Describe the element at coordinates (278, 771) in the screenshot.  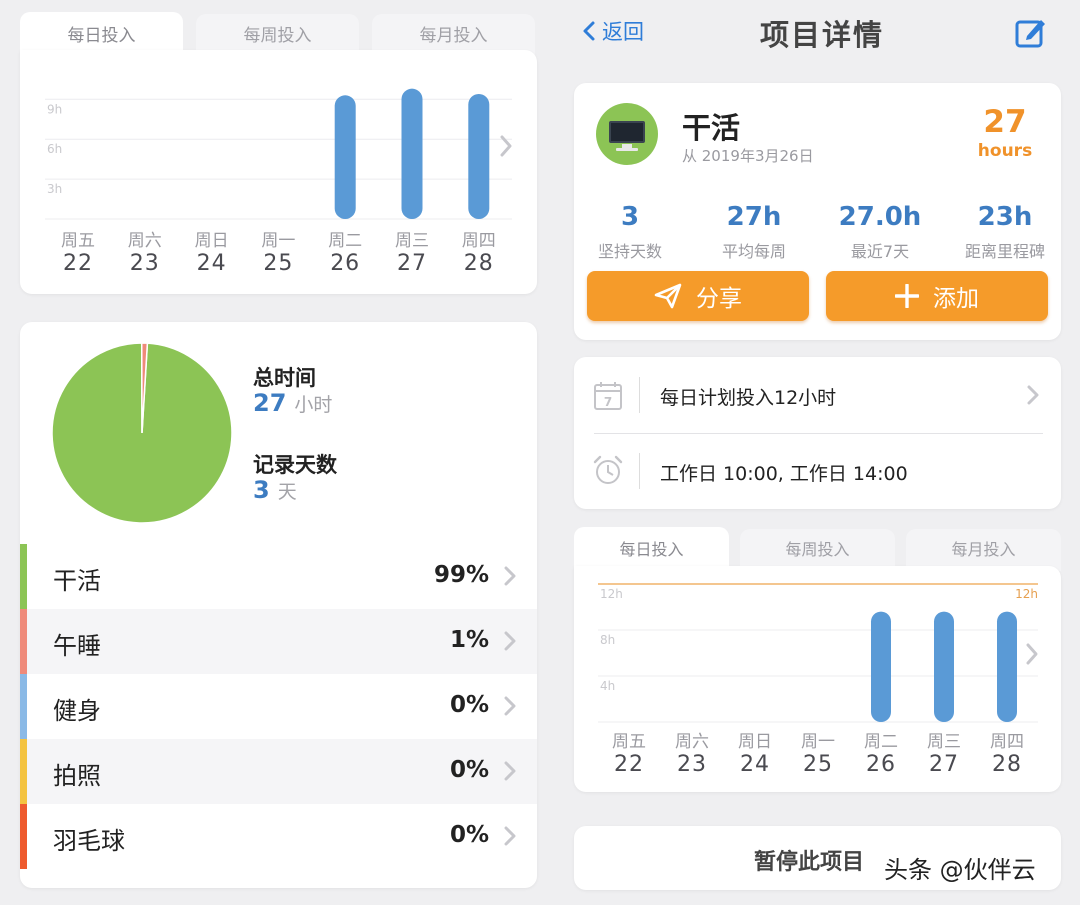
I see `category-row: 拍照 0%` at that location.